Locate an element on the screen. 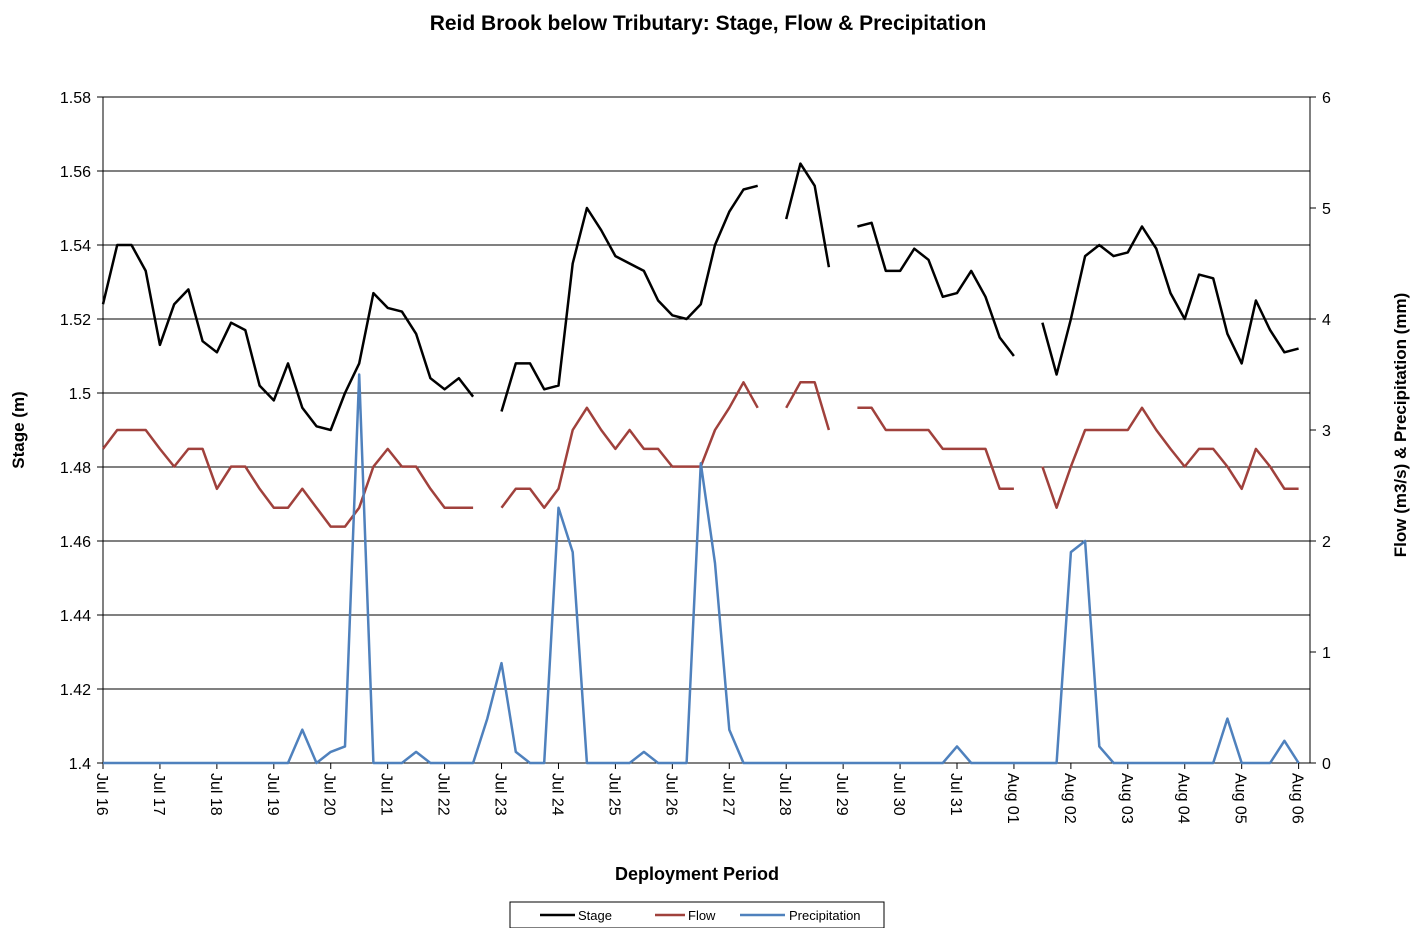 The width and height of the screenshot is (1426, 928). y2-tick-label: 5 is located at coordinates (1326, 209).